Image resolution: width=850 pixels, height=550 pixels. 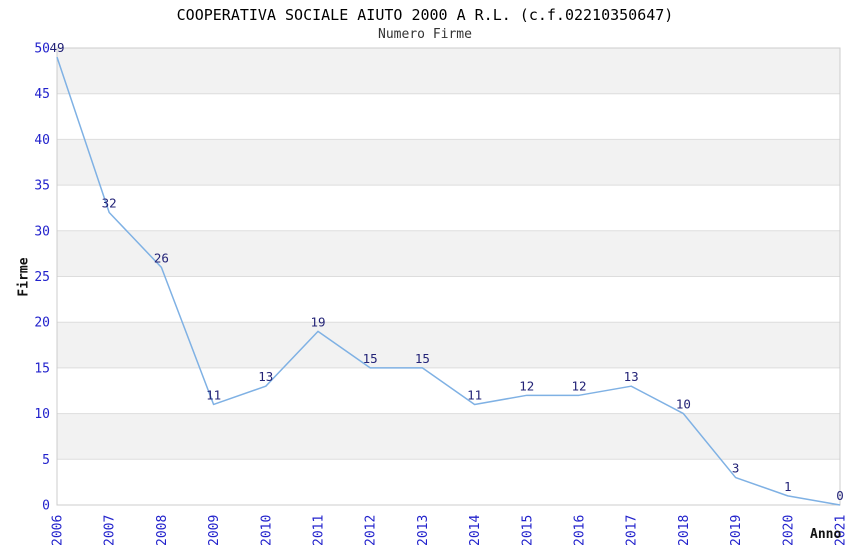 I want to click on data-point-label: 1, so click(x=788, y=486).